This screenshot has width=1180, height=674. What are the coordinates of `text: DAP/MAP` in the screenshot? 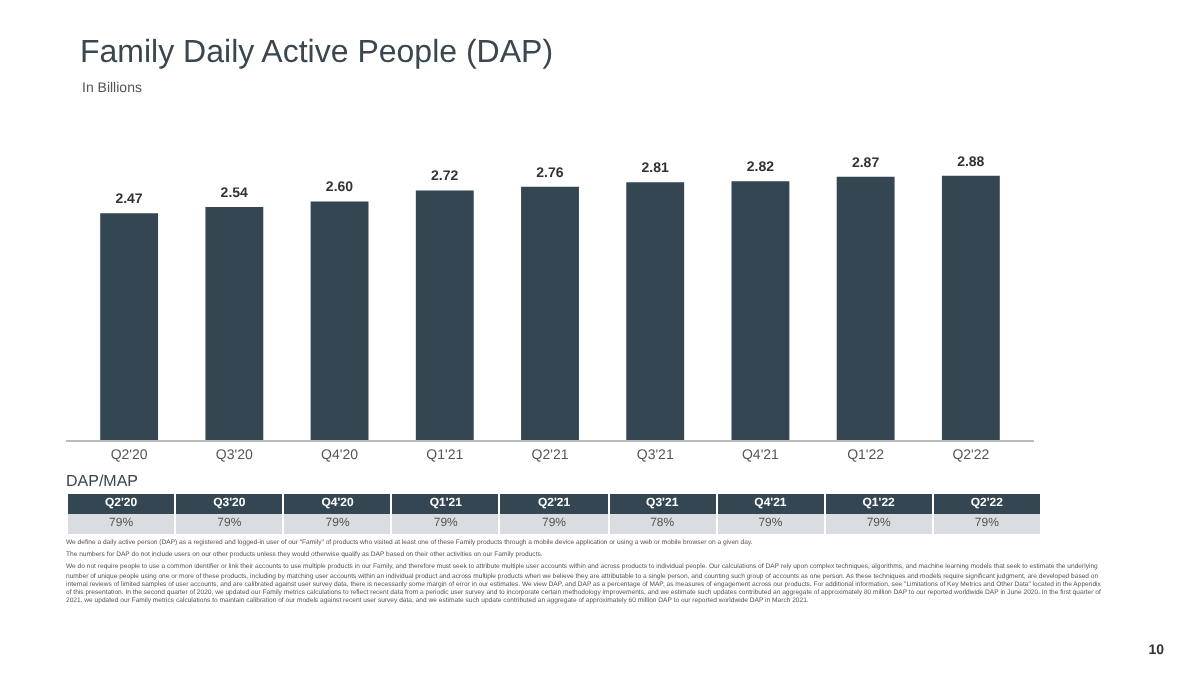 It's located at (103, 481).